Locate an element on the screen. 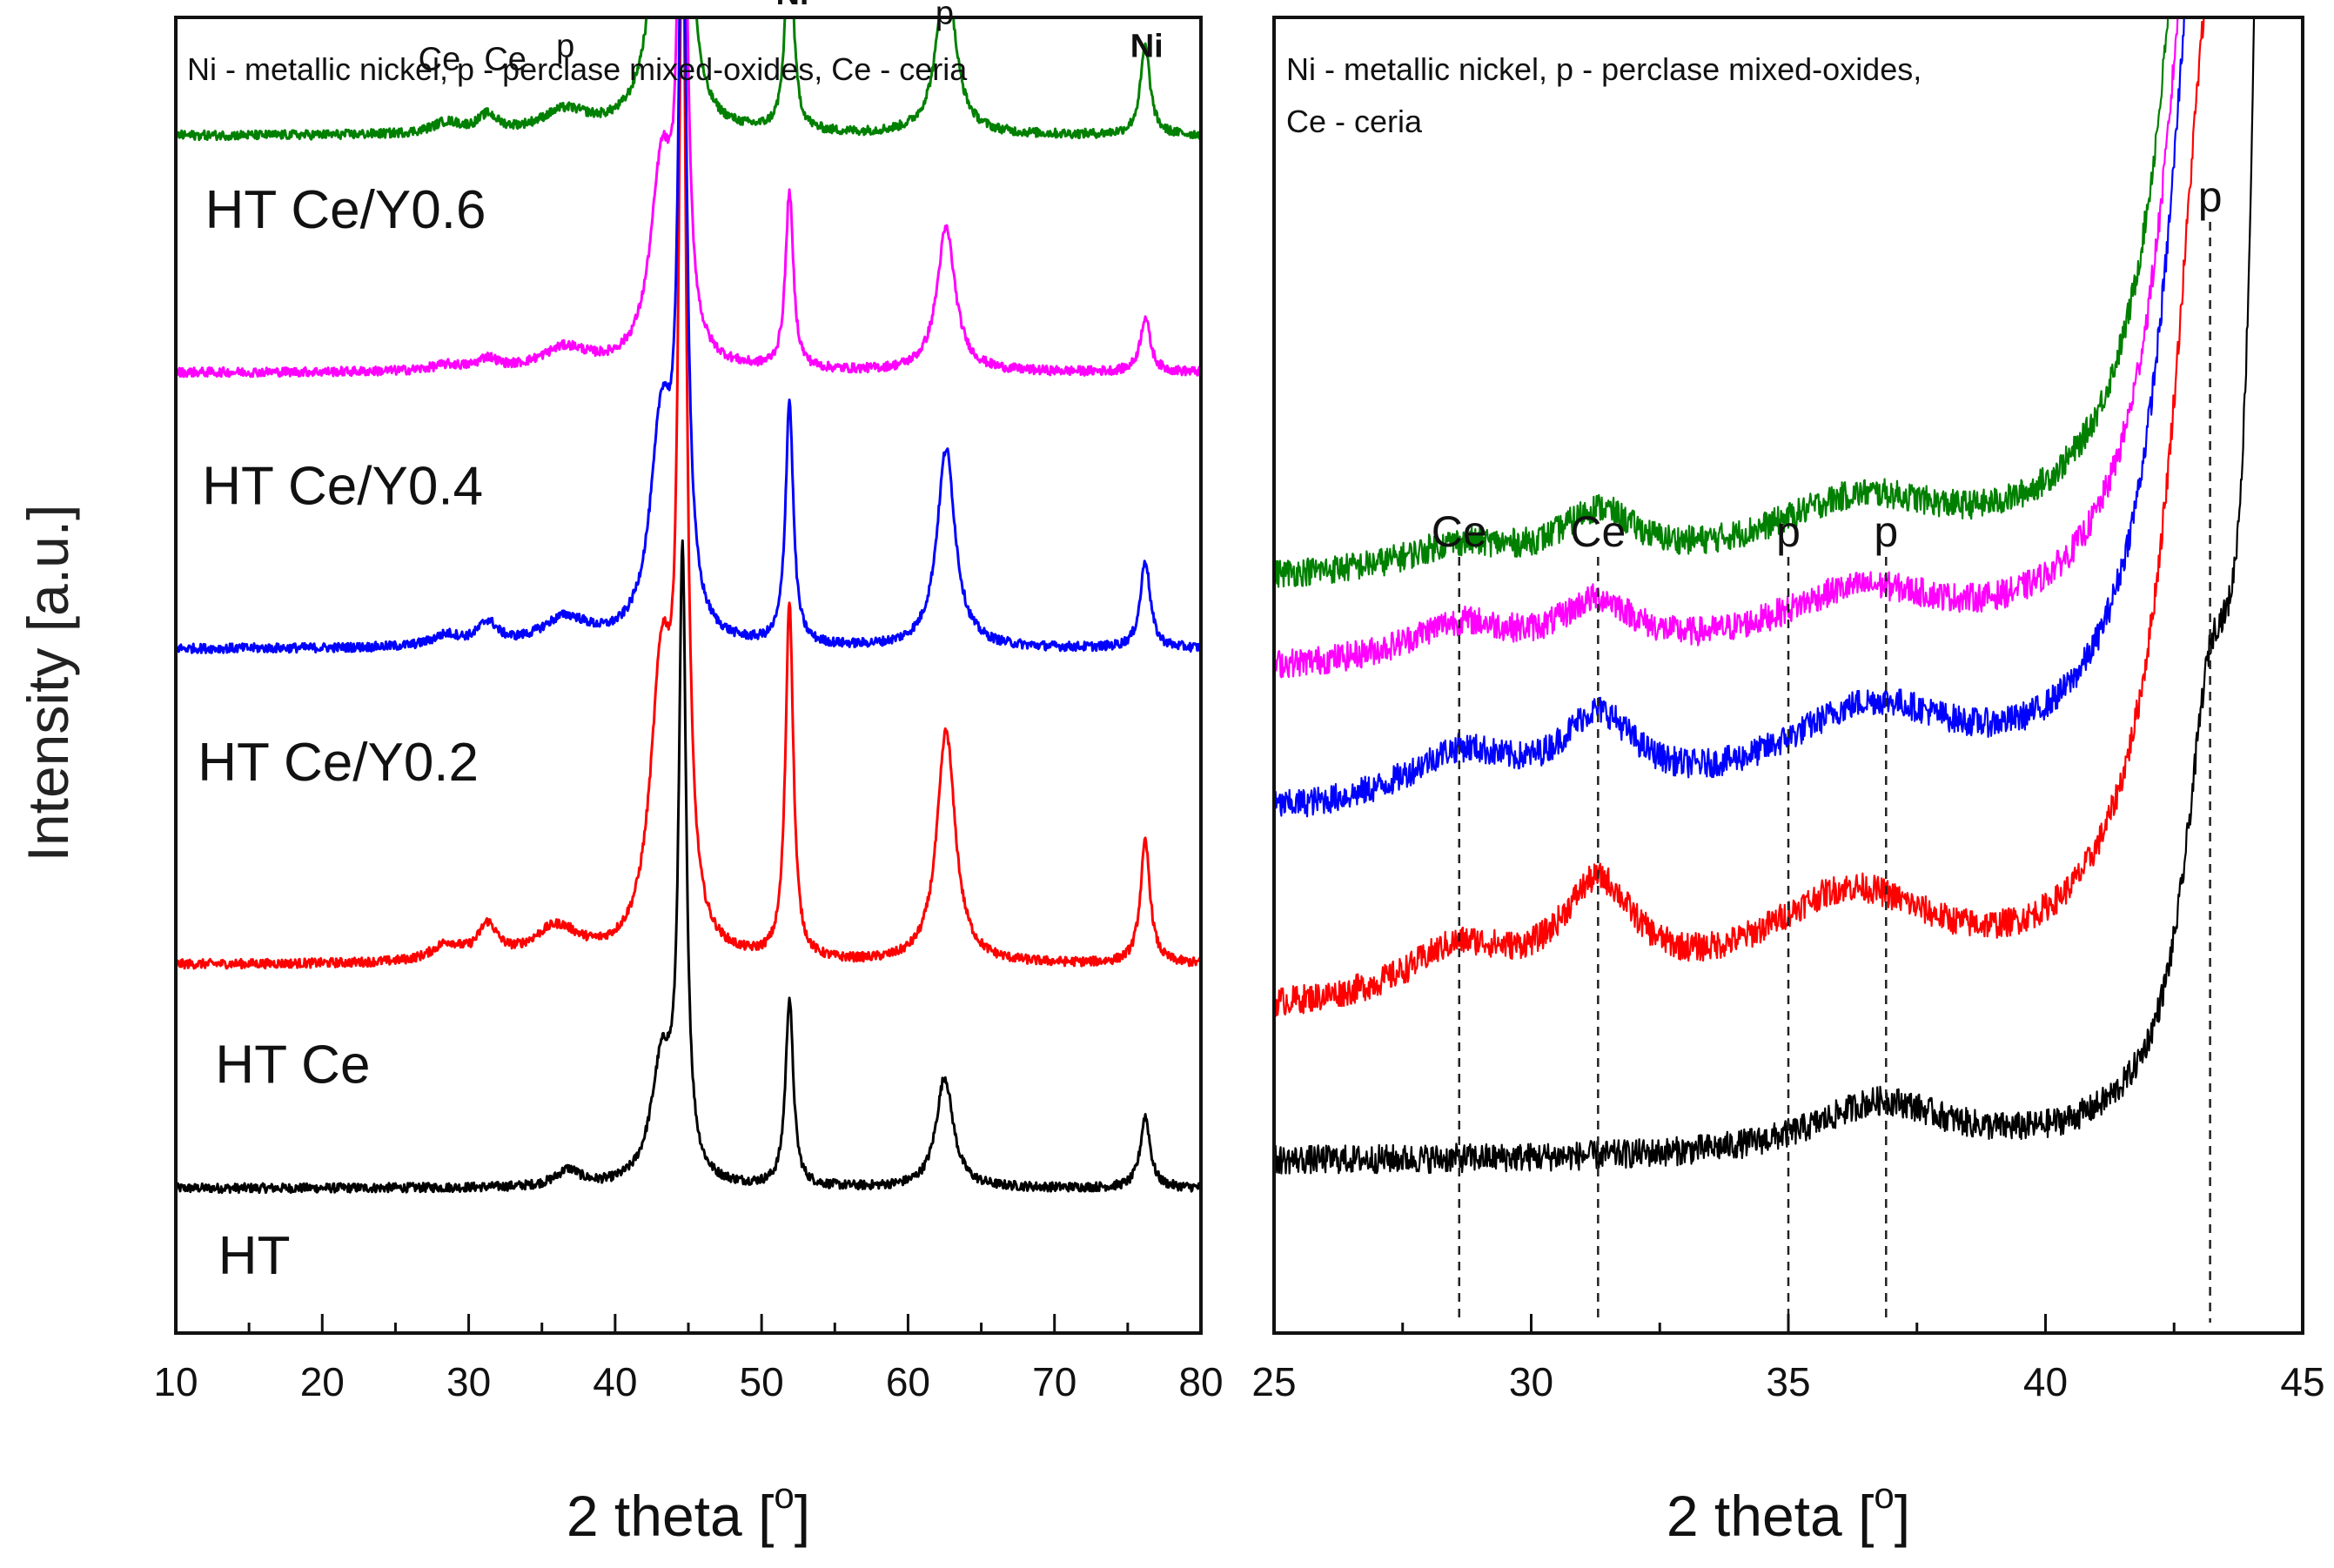 This screenshot has height=1568, width=2334. left-x-axis-label: 2 theta [o] is located at coordinates (688, 1511).